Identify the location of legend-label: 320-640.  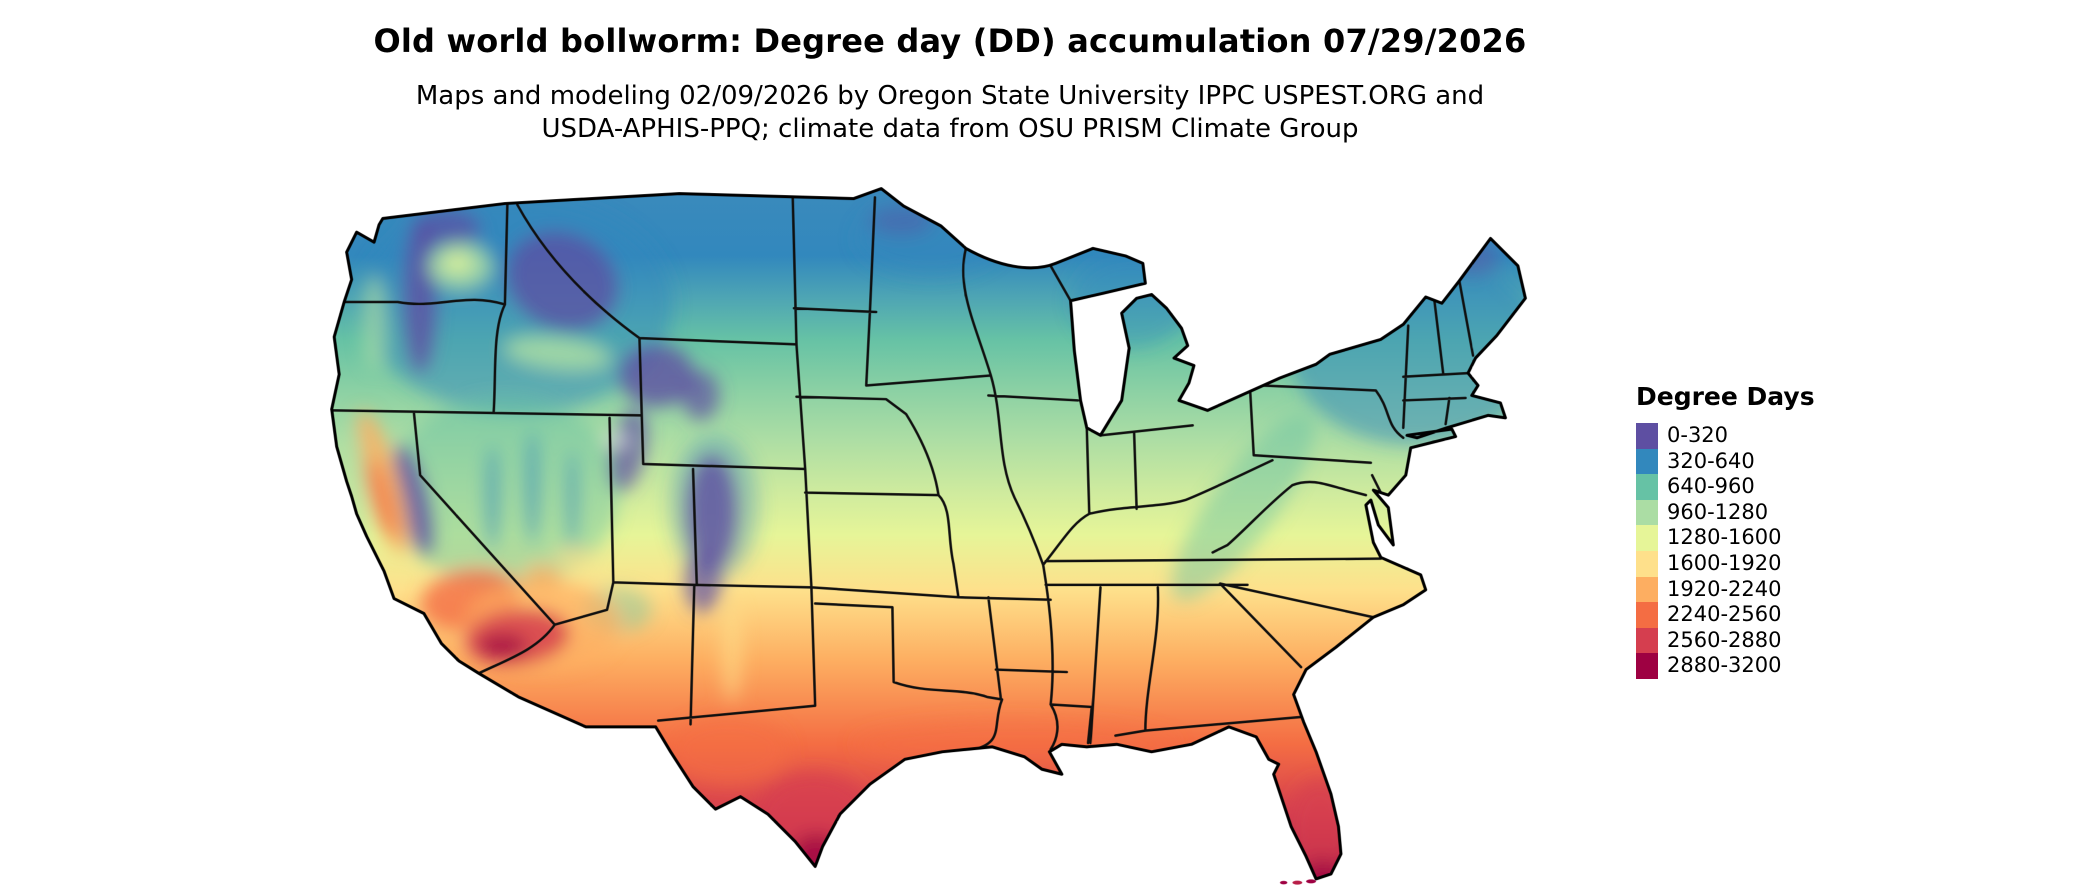
(1711, 460).